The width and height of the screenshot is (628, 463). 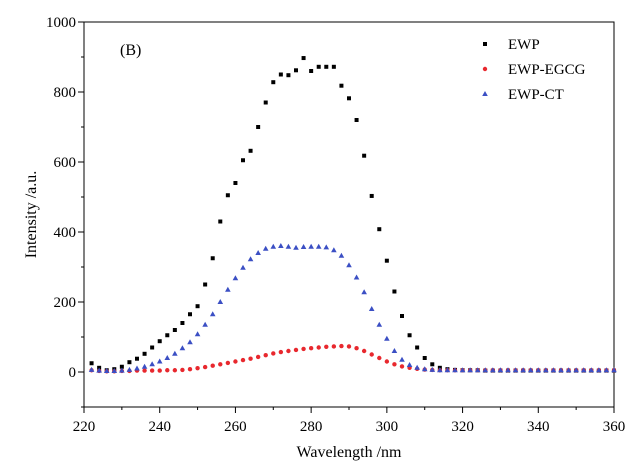 What do you see at coordinates (130, 50) in the screenshot?
I see `panel-label: (B)` at bounding box center [130, 50].